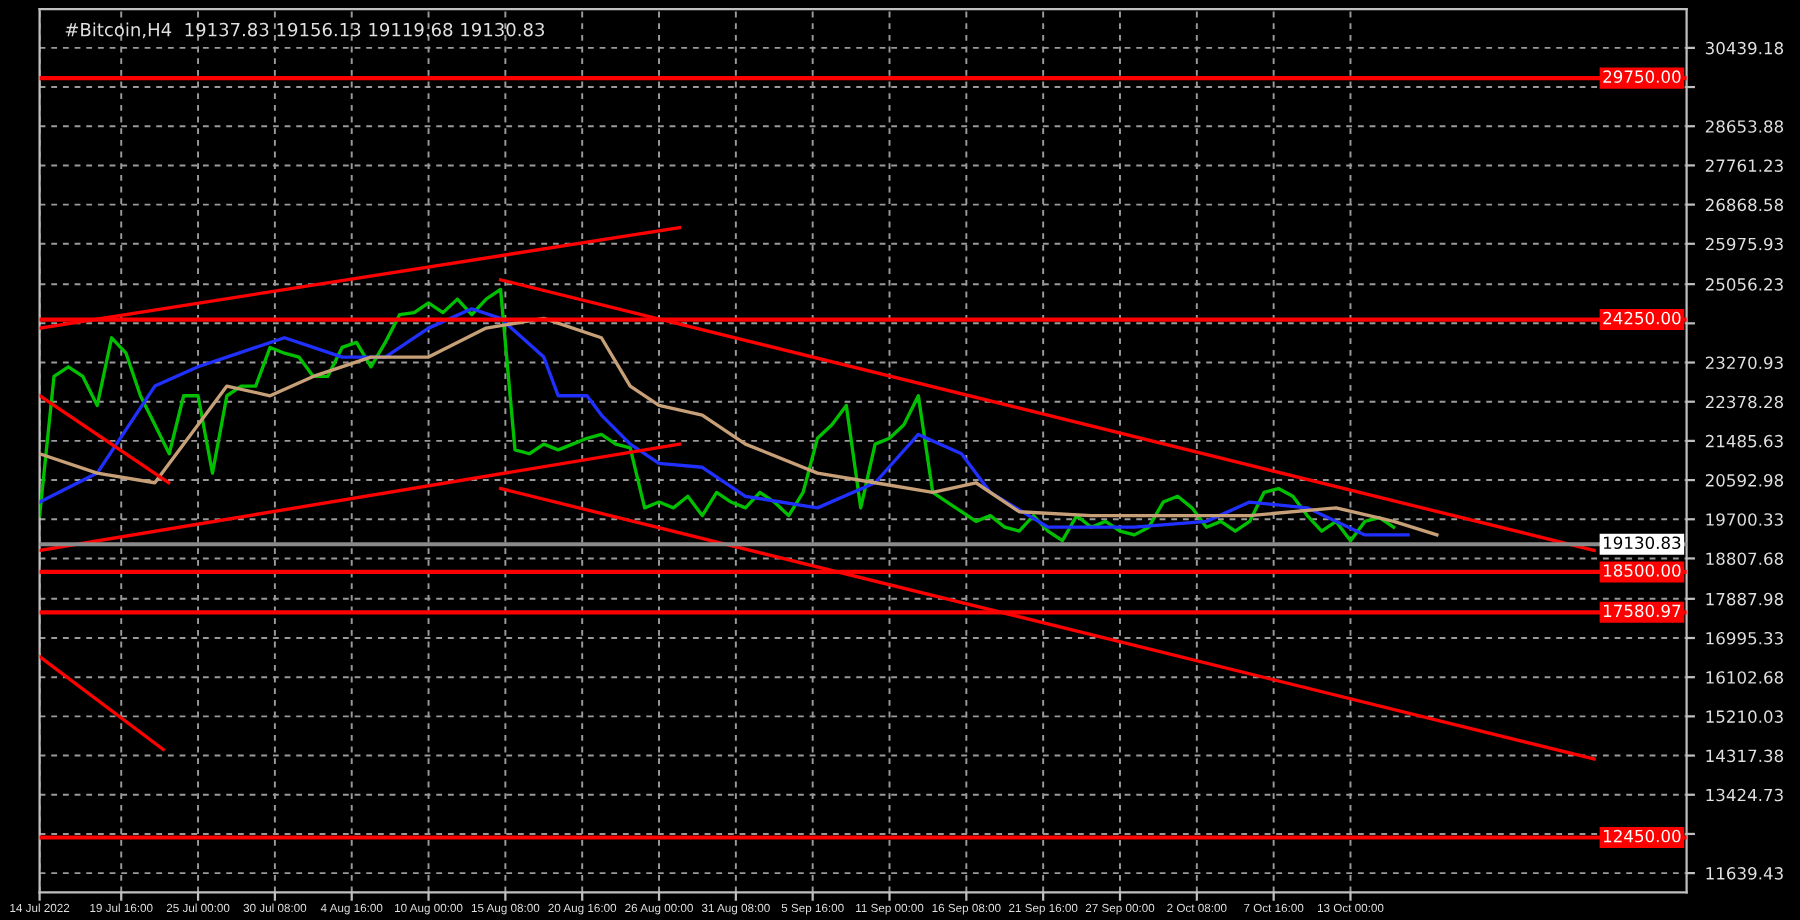 The image size is (1800, 920). Describe the element at coordinates (1642, 318) in the screenshot. I see `ref-line-label: 24250.00` at that location.